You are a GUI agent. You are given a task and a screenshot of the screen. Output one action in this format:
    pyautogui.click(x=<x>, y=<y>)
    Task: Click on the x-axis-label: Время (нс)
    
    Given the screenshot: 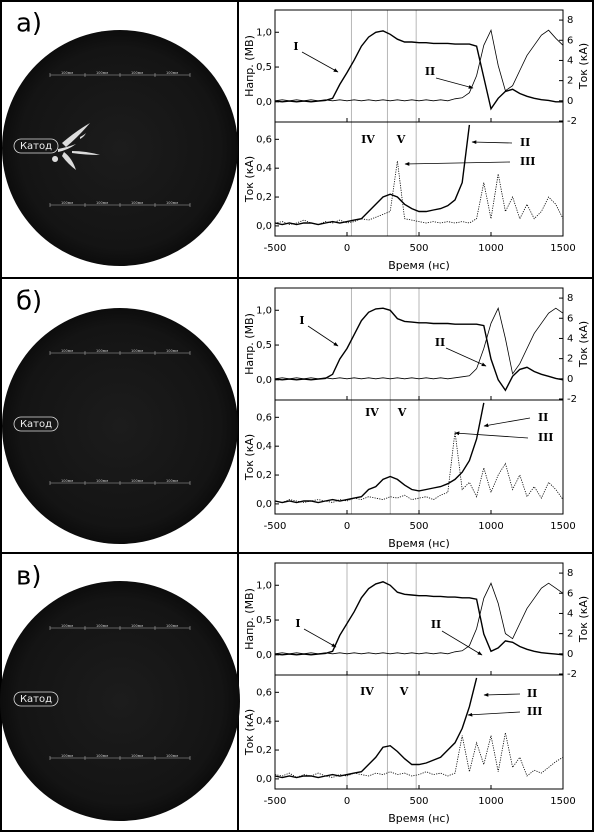 What is the action you would take?
    pyautogui.click(x=419, y=543)
    